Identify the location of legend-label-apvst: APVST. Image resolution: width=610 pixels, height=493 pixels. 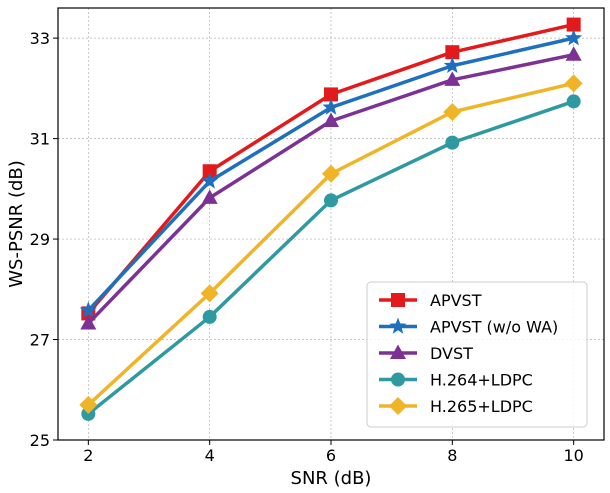
(456, 300).